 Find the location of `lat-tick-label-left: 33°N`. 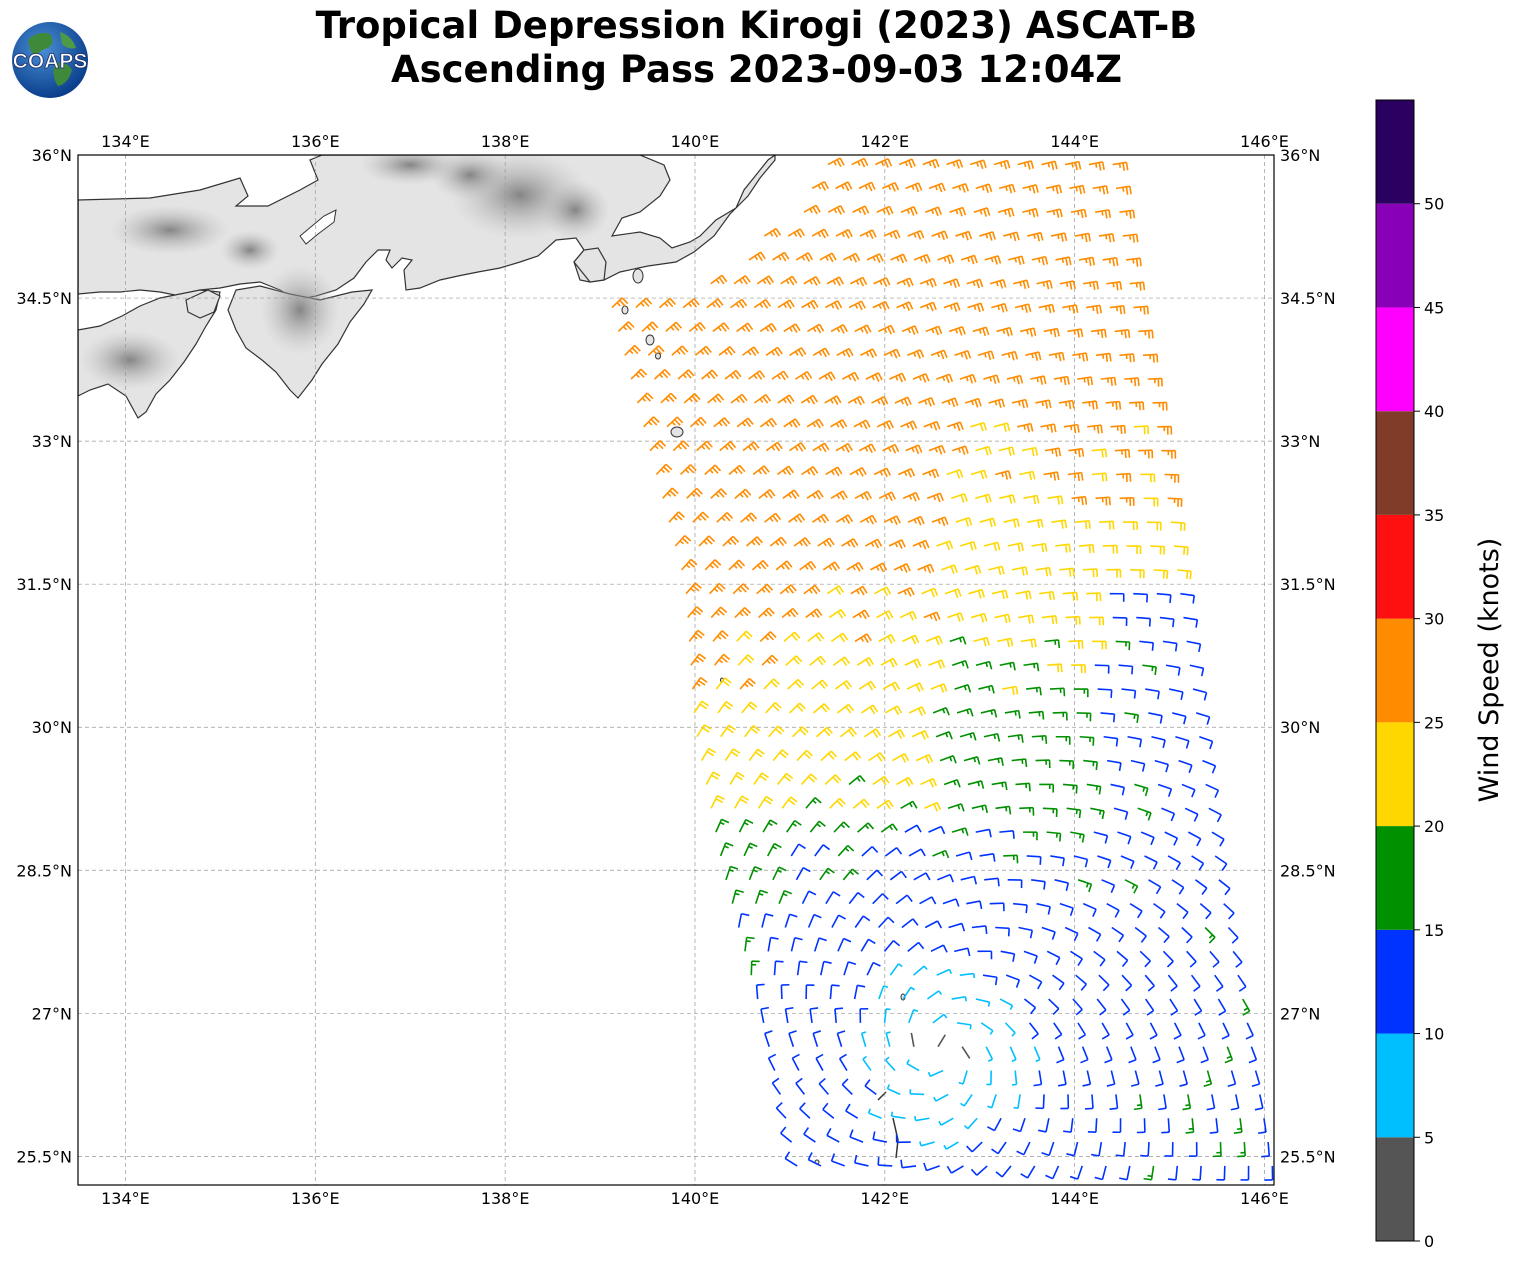

lat-tick-label-left: 33°N is located at coordinates (52, 441).